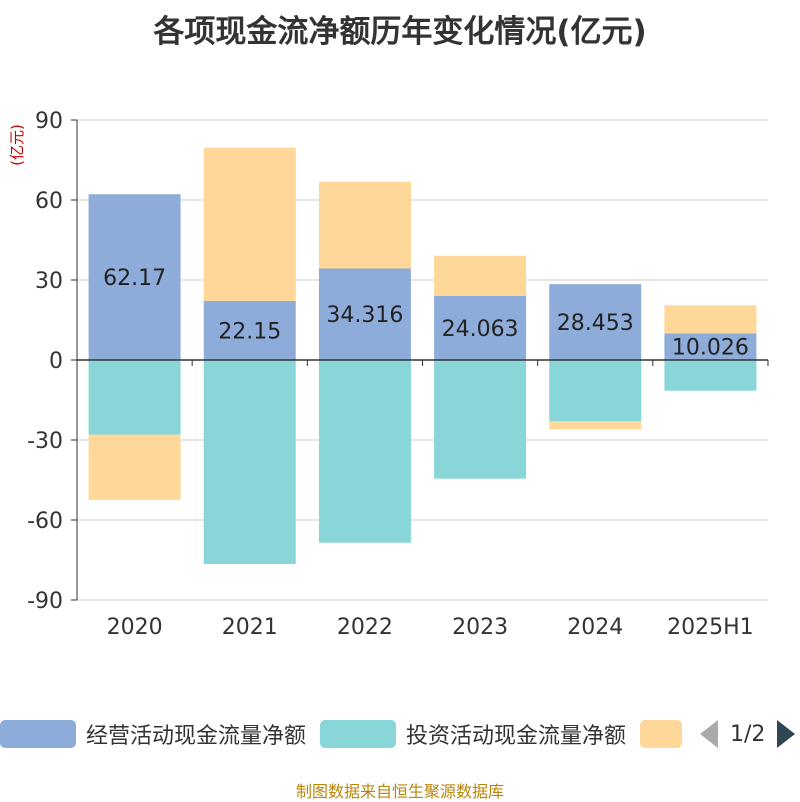 The width and height of the screenshot is (800, 802). What do you see at coordinates (45, 521) in the screenshot?
I see `y-tick-label: -60` at bounding box center [45, 521].